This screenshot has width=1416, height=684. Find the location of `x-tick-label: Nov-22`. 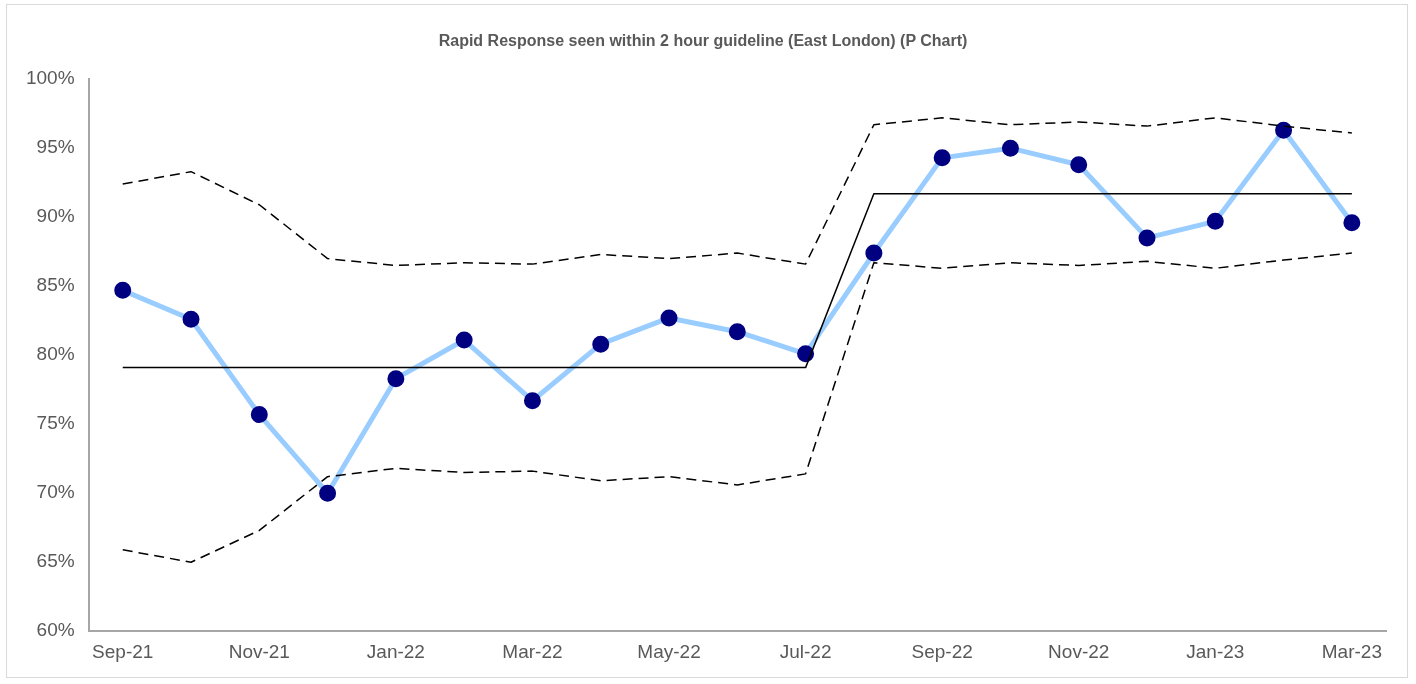

x-tick-label: Nov-22 is located at coordinates (1079, 651).